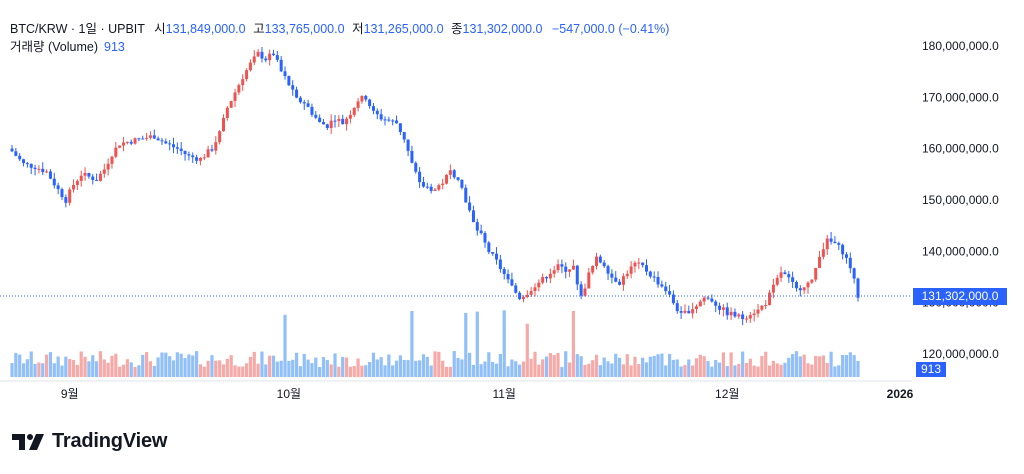  I want to click on volume-value: 913, so click(114, 47).